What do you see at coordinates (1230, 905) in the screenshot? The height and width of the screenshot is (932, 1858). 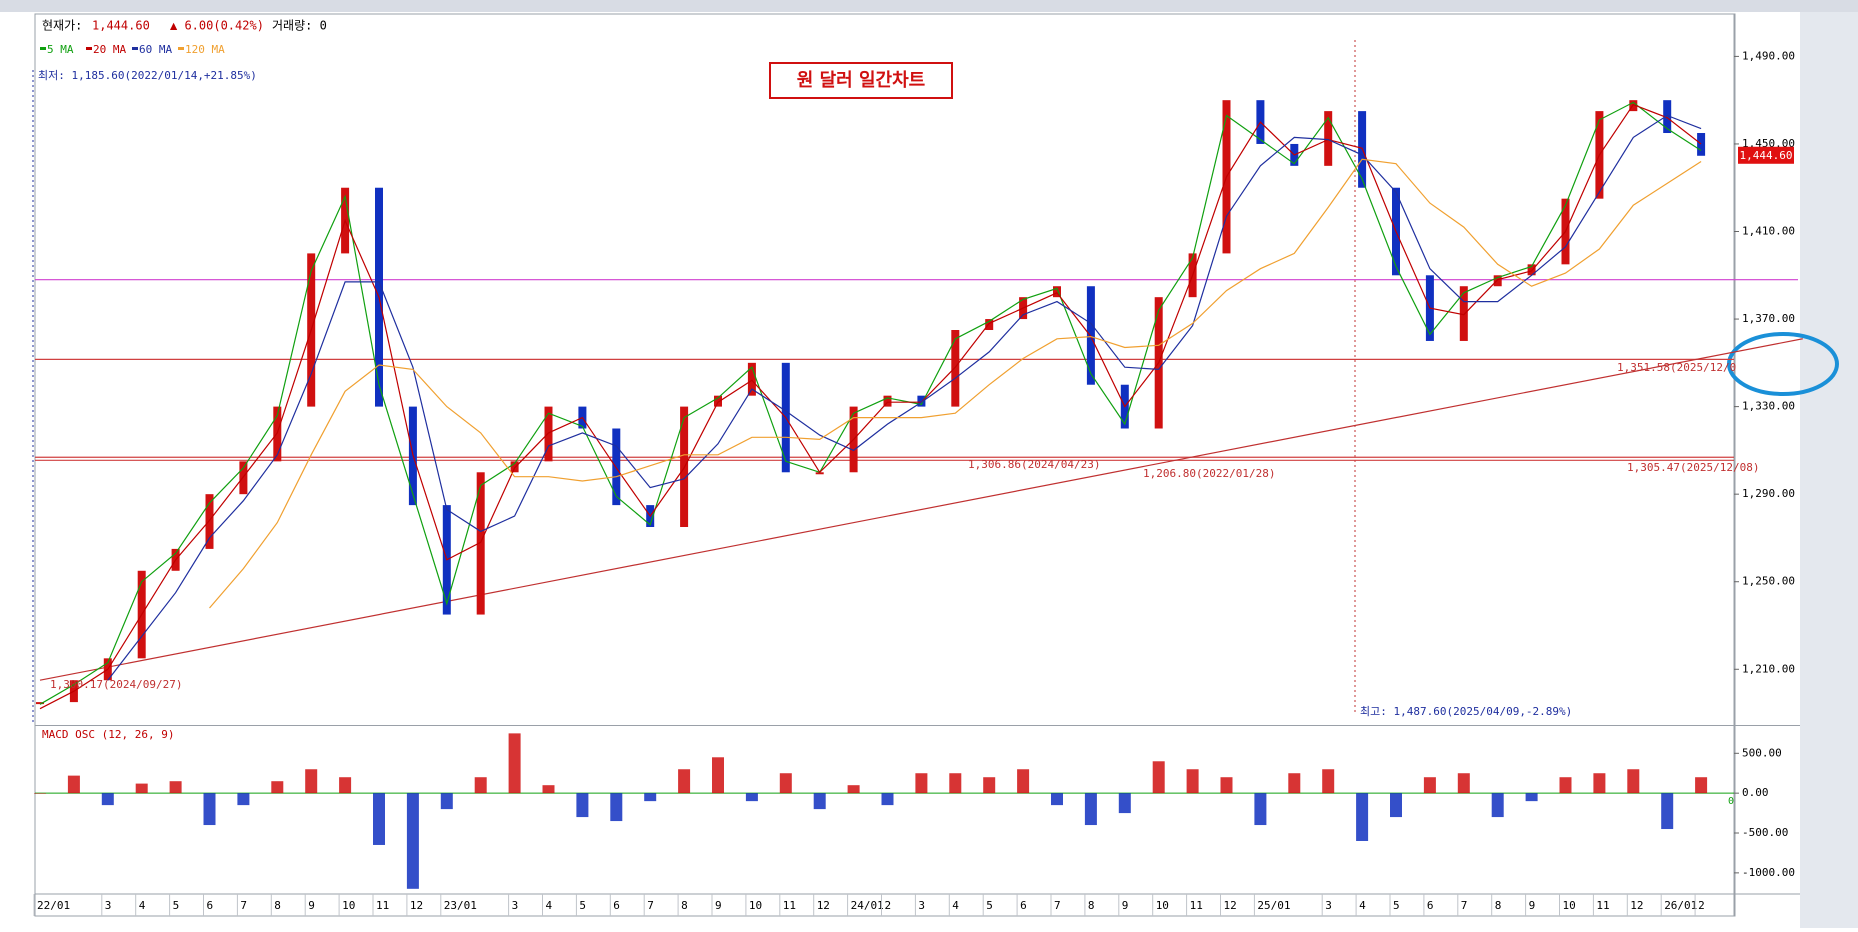 I see `x-tick-label: 12` at bounding box center [1230, 905].